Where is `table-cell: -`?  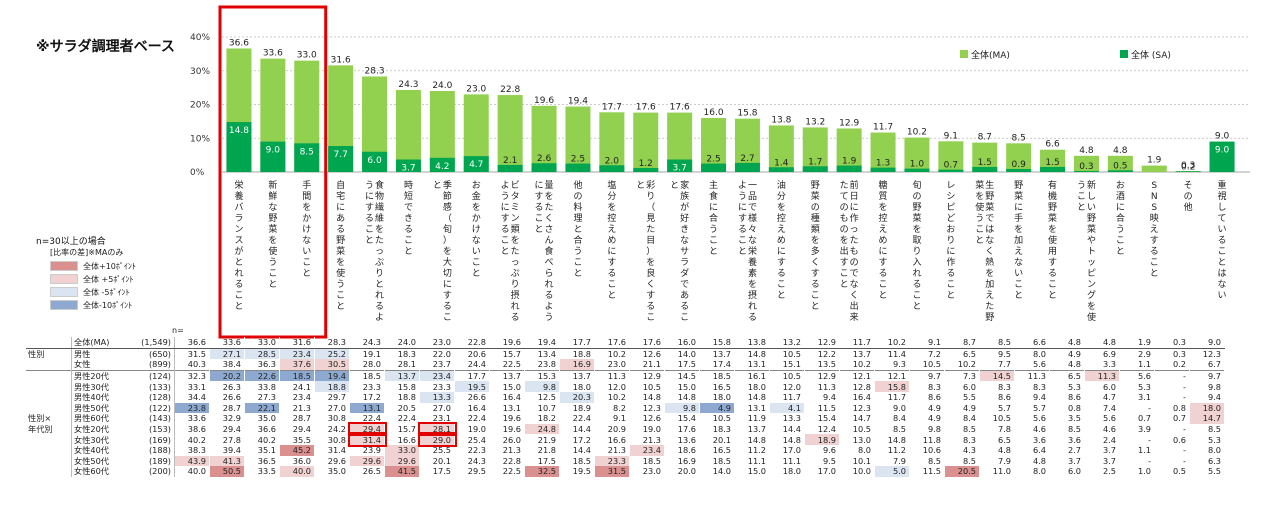
table-cell: - is located at coordinates (1172, 397).